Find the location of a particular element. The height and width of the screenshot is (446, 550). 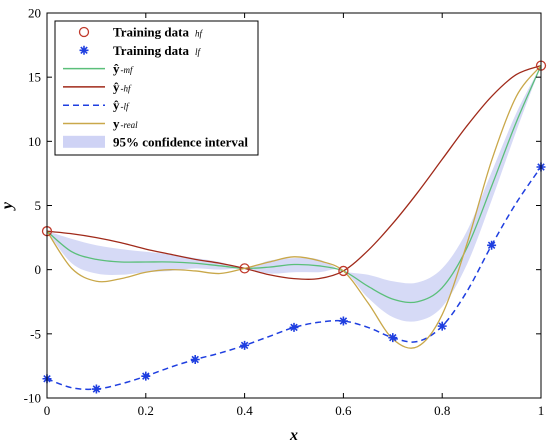

legend-label: ŷ-hf is located at coordinates (122, 86).